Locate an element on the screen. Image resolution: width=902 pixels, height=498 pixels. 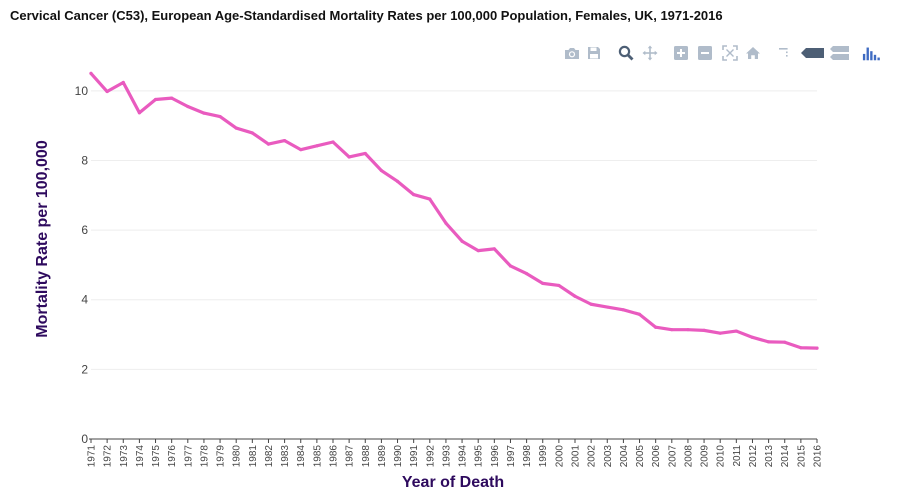
hover-closest-icon is located at coordinates (812, 53).